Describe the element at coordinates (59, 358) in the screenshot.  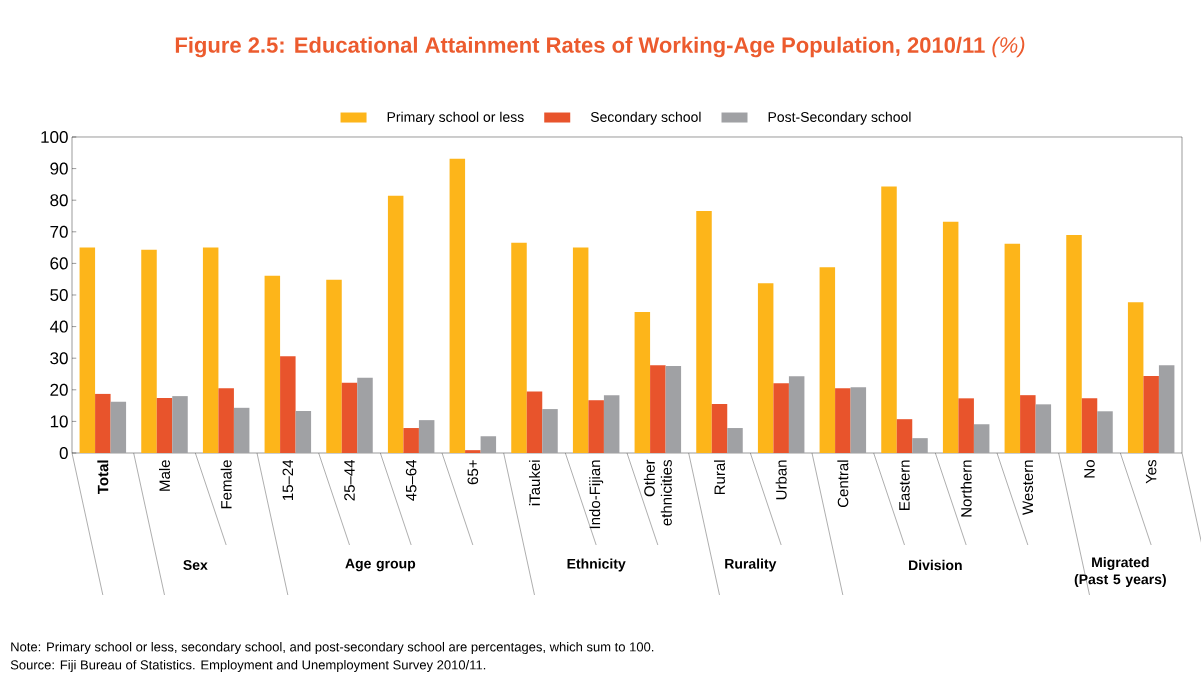
I see `y-tick-label: 30` at that location.